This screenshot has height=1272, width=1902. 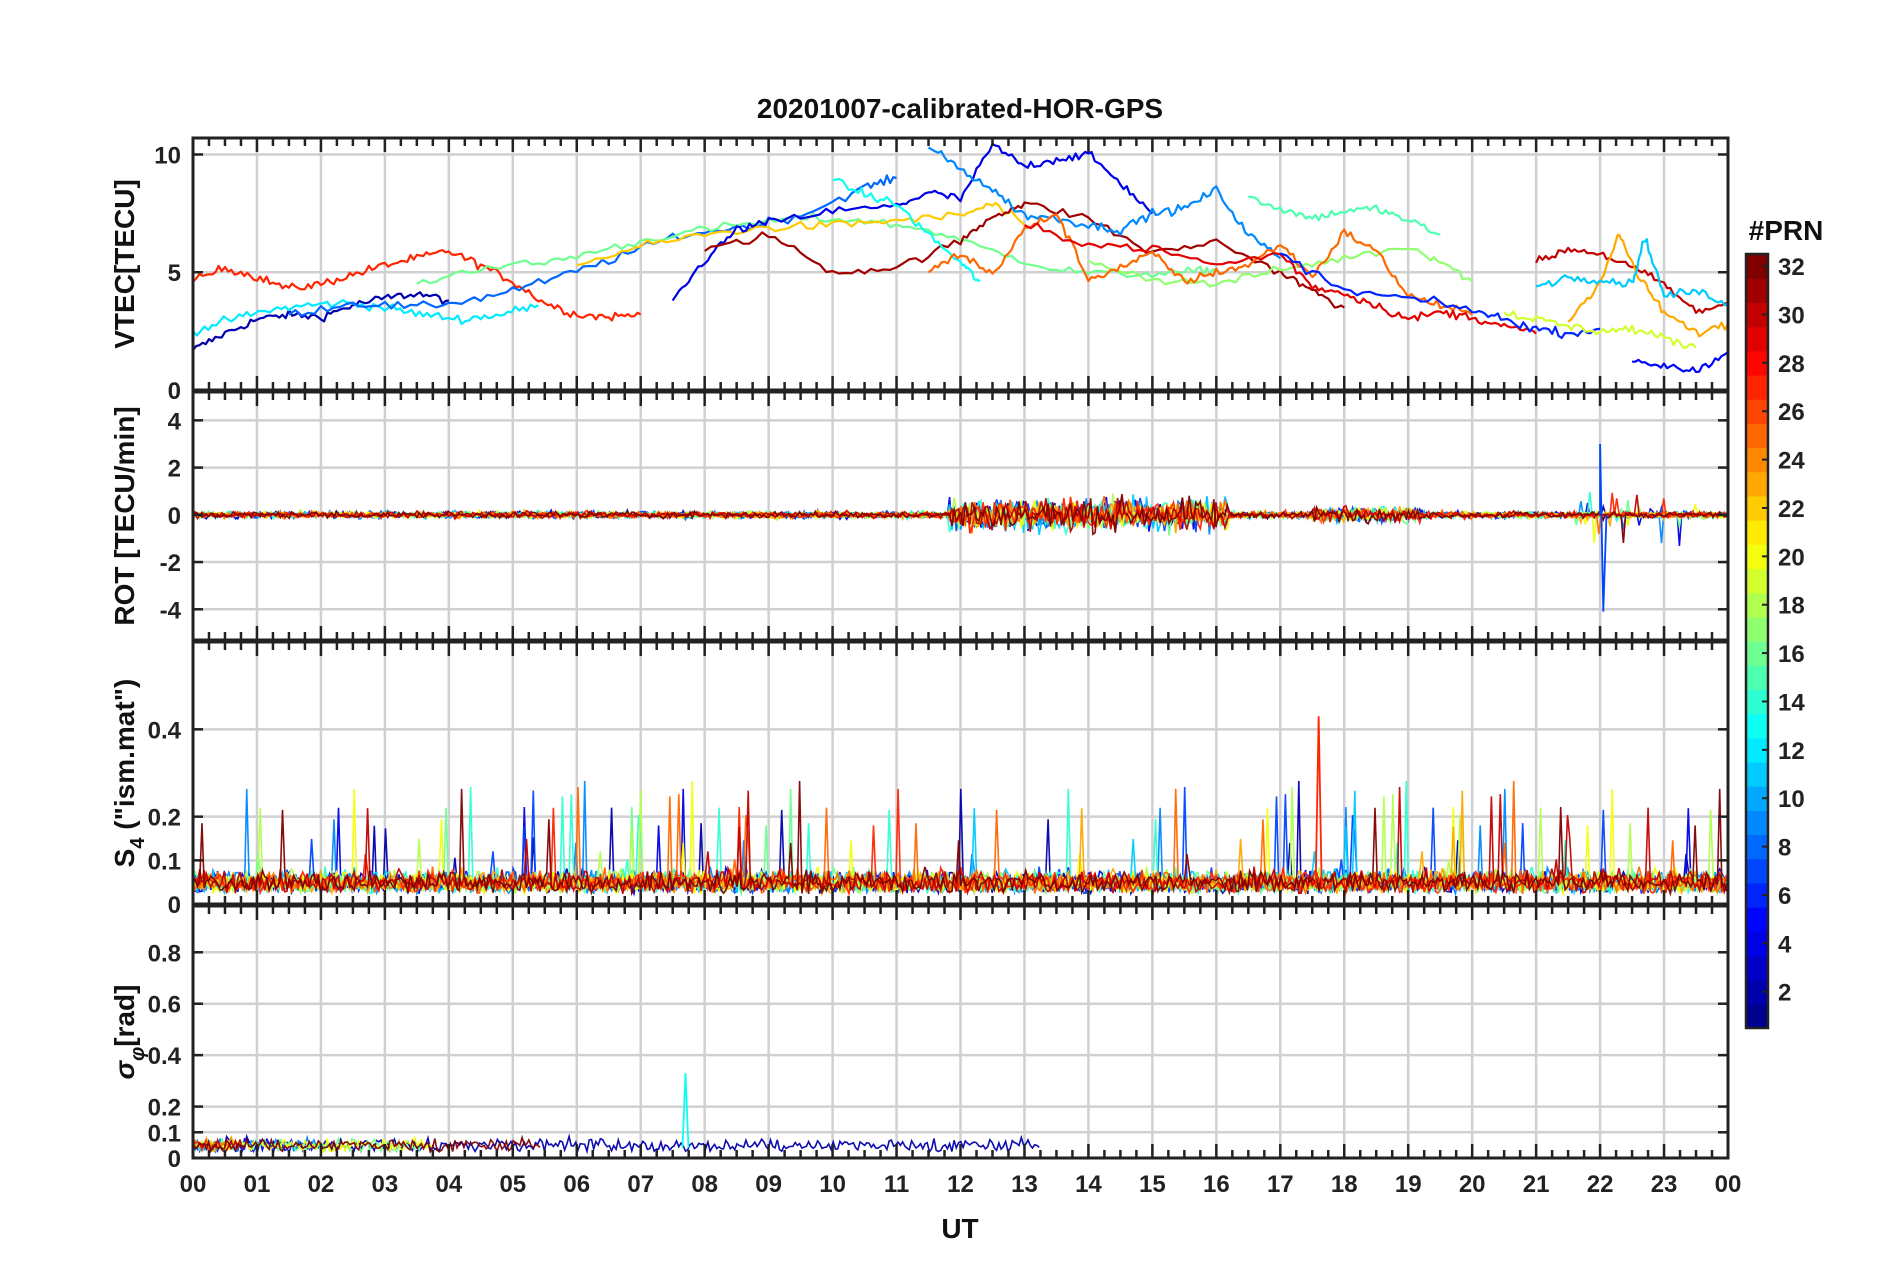 What do you see at coordinates (1088, 1184) in the screenshot?
I see `x-tick-label: 14` at bounding box center [1088, 1184].